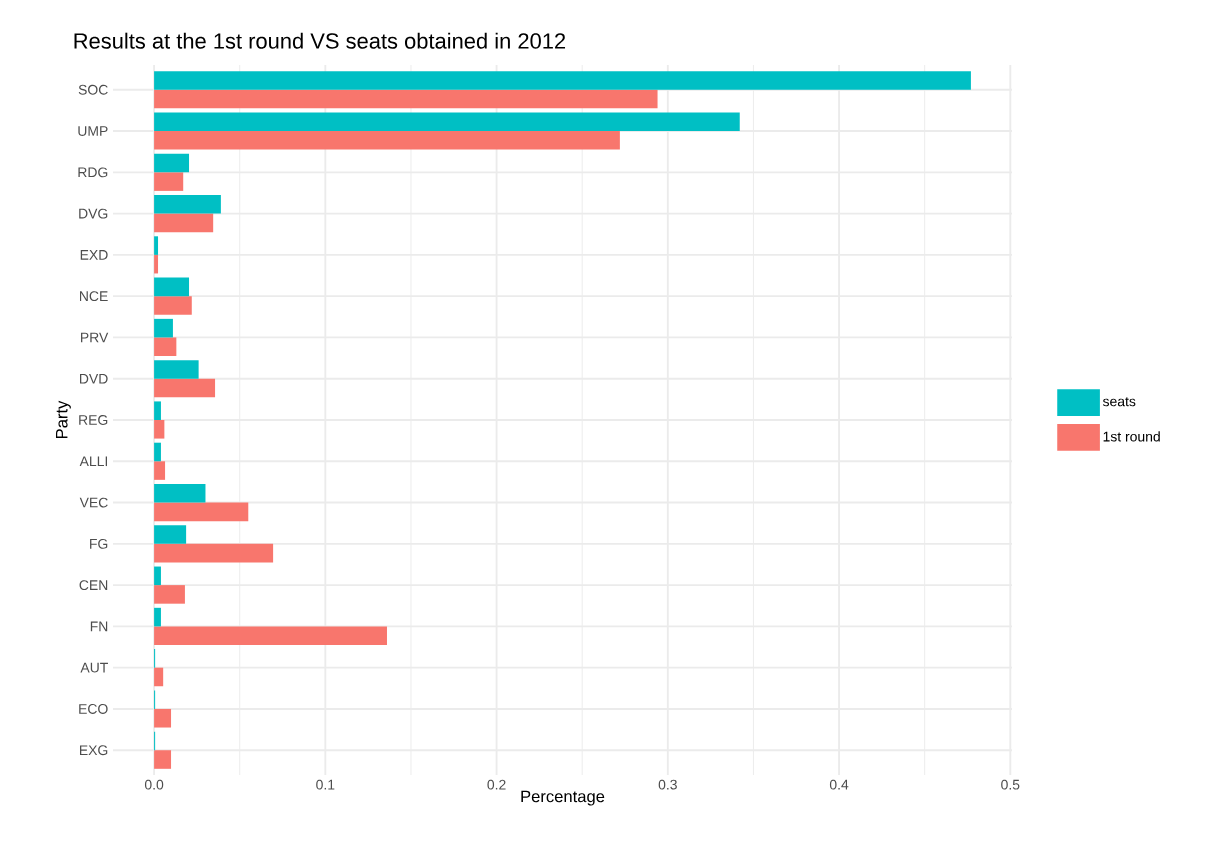 The image size is (1217, 846). I want to click on y-tick-label: UMP, so click(93, 131).